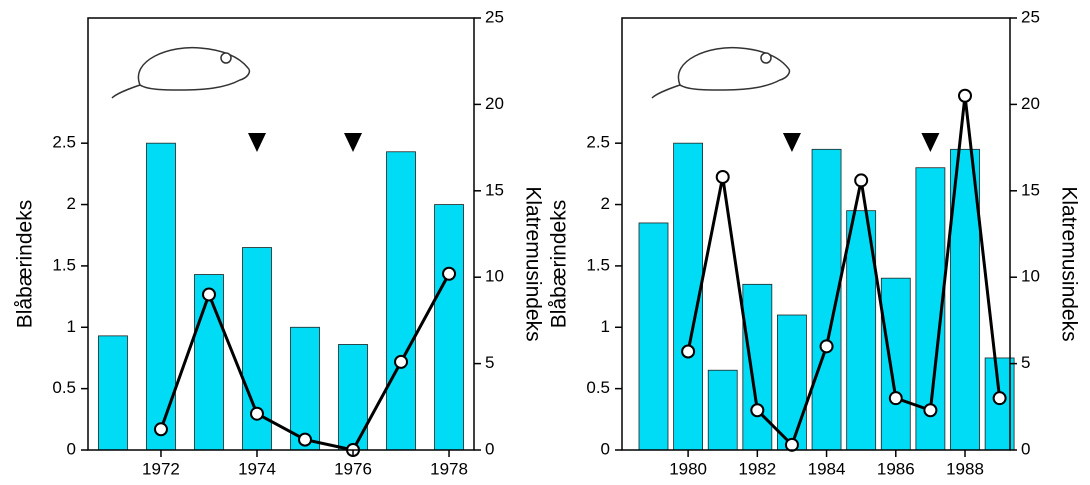 This screenshot has height=485, width=1090. What do you see at coordinates (257, 468) in the screenshot?
I see `x-tick-label: 1974` at bounding box center [257, 468].